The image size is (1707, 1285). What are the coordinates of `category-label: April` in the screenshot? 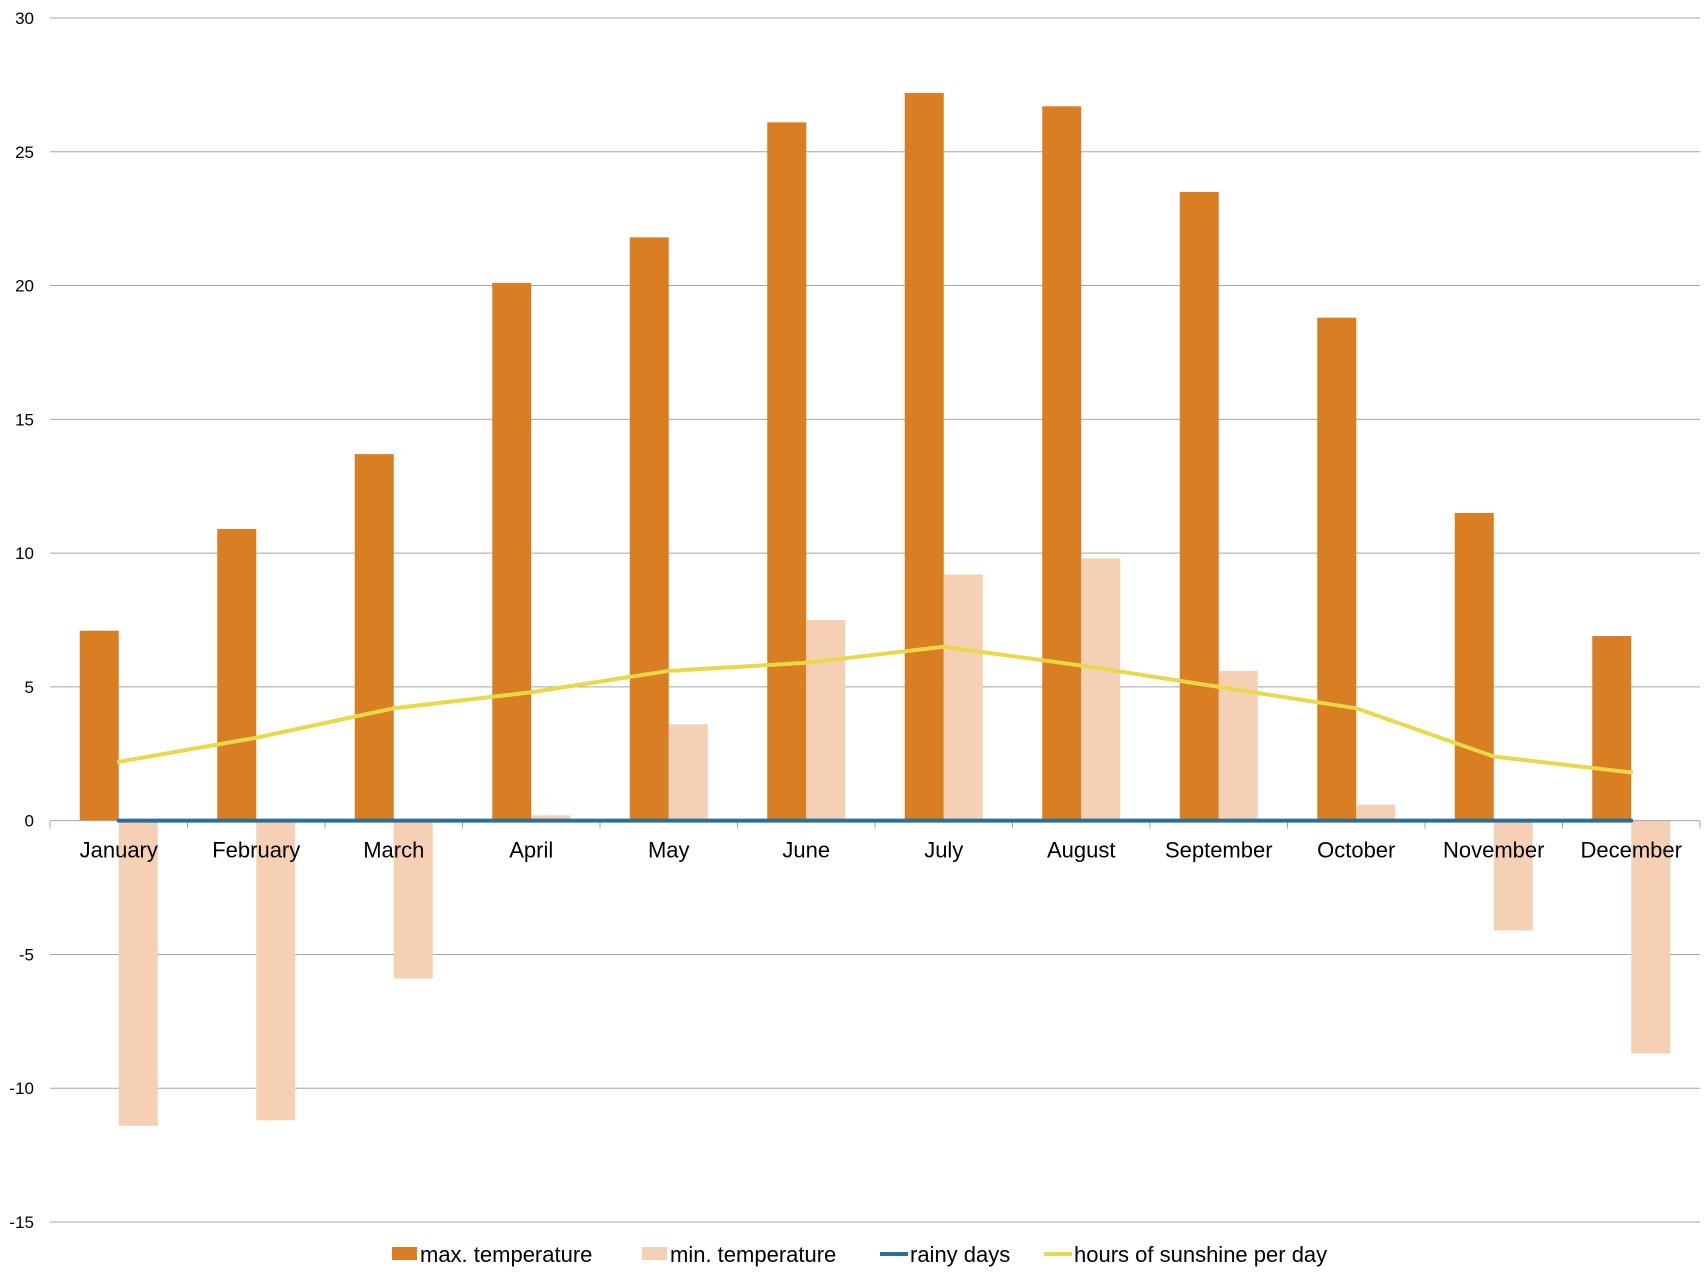 It's located at (531, 850).